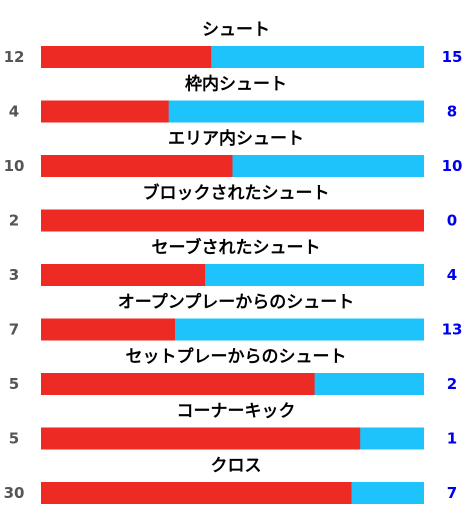 This screenshot has width=472, height=529. I want to click on away-value: 8, so click(452, 112).